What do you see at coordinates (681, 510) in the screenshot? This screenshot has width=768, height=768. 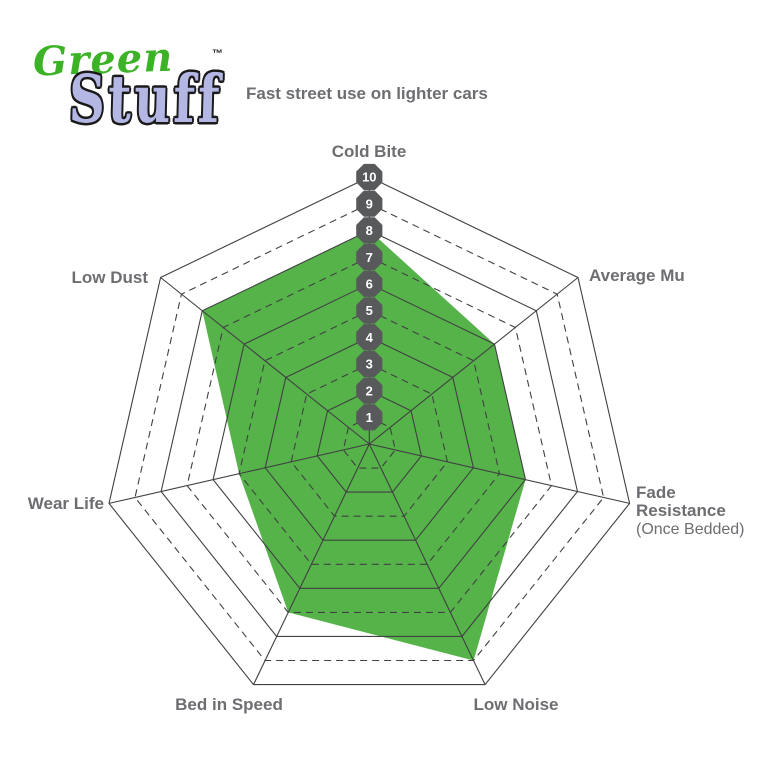 I see `axis-label-fade-resistance-line-2: Resistance` at bounding box center [681, 510].